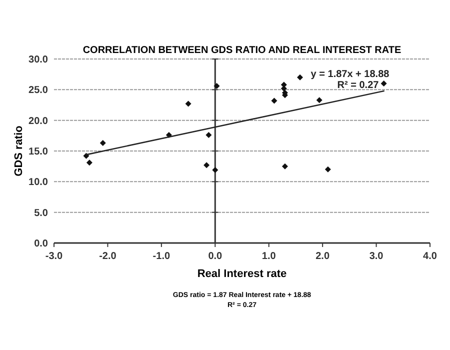 The width and height of the screenshot is (450, 350). Describe the element at coordinates (38, 90) in the screenshot. I see `y-tick-label: 25.0` at that location.